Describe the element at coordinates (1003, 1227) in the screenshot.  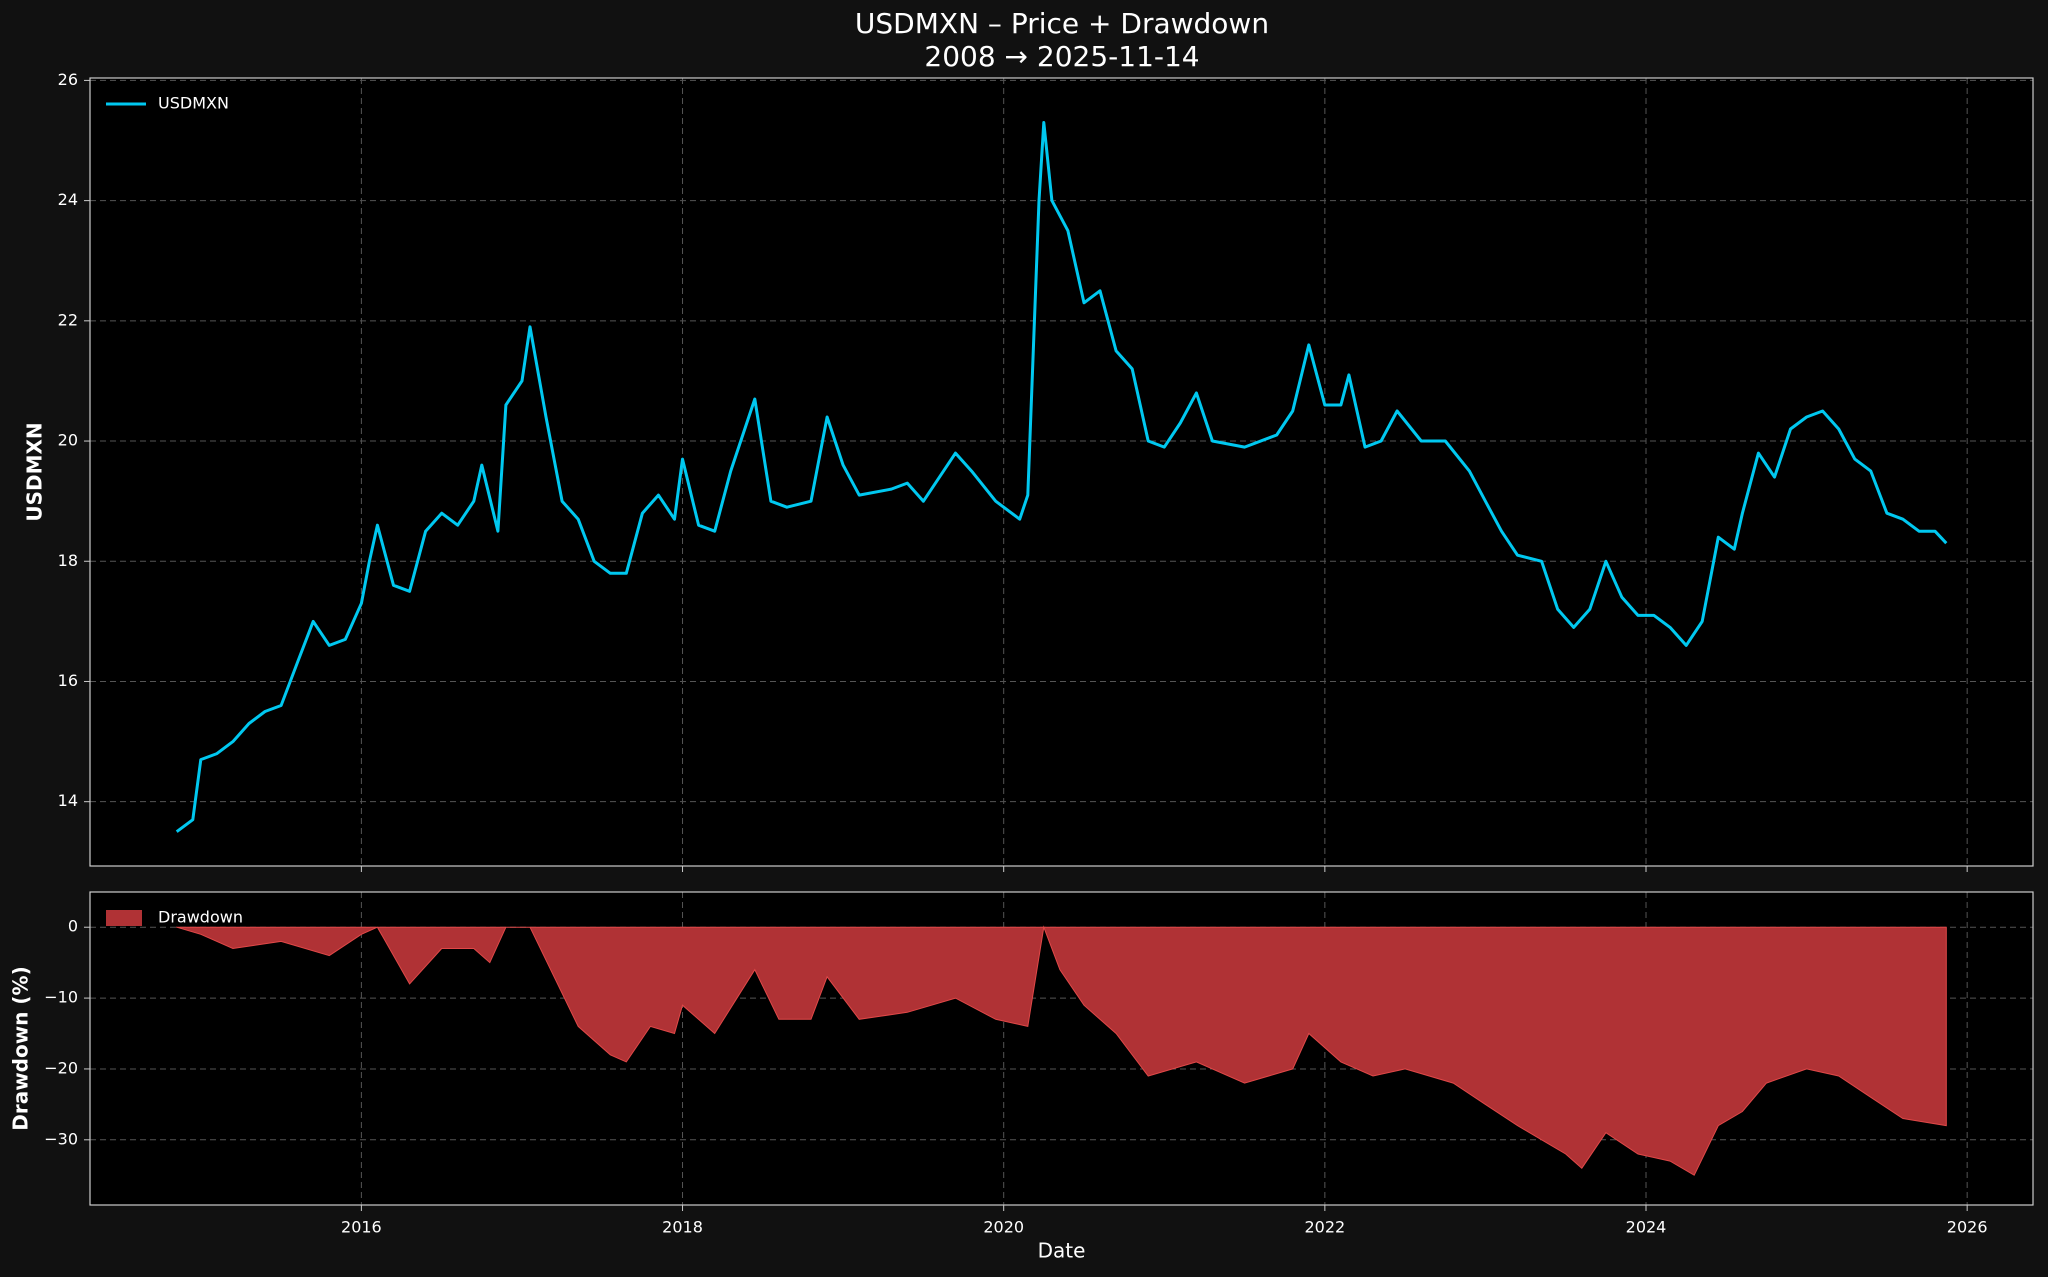
I see `x-tick-label: 2020` at that location.